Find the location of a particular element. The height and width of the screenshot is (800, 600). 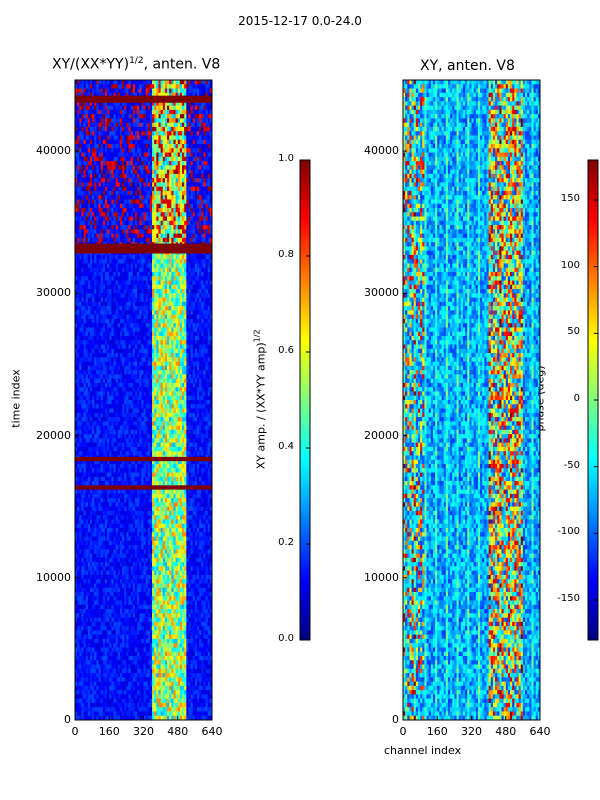

right-cbtick-label: -100 is located at coordinates (568, 532).